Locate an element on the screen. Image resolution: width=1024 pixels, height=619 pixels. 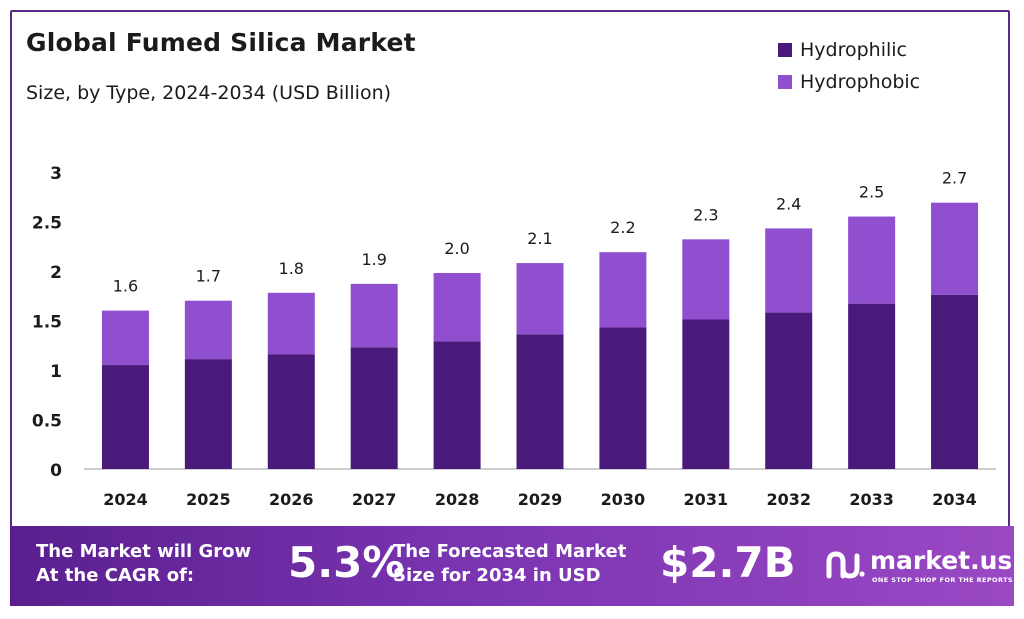
bar-total-label: 1.9 is located at coordinates (373, 259).